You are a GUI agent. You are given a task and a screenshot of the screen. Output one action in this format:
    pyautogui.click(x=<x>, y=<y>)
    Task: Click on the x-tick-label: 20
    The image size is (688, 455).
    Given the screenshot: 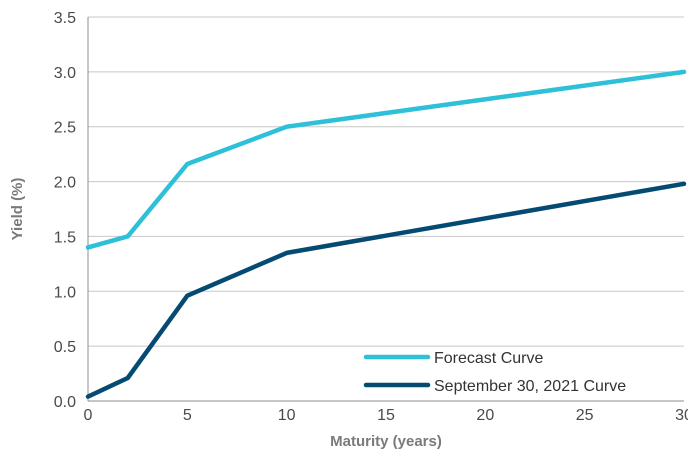 What is the action you would take?
    pyautogui.click(x=485, y=415)
    